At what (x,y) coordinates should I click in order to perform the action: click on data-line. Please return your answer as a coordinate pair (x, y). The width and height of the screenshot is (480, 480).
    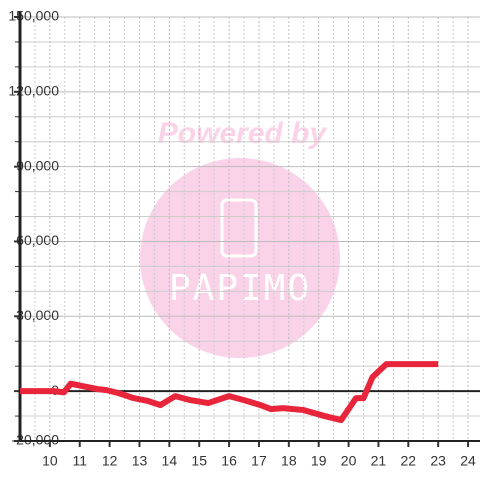
    Looking at the image, I should click on (229, 392).